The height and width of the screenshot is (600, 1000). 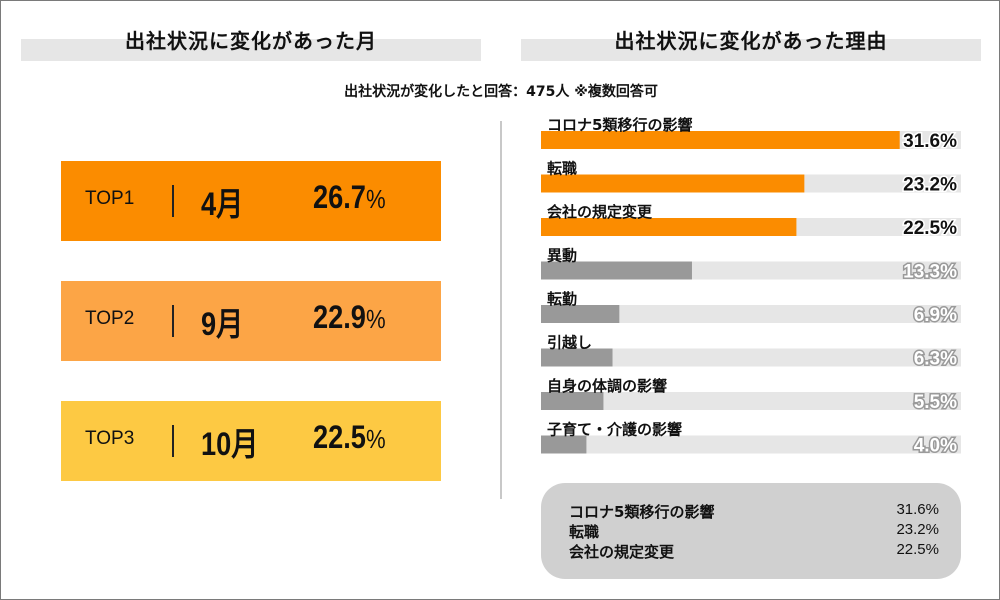 I want to click on bar-row: 子育て・介護の影響 4.0%, so click(x=751, y=439).